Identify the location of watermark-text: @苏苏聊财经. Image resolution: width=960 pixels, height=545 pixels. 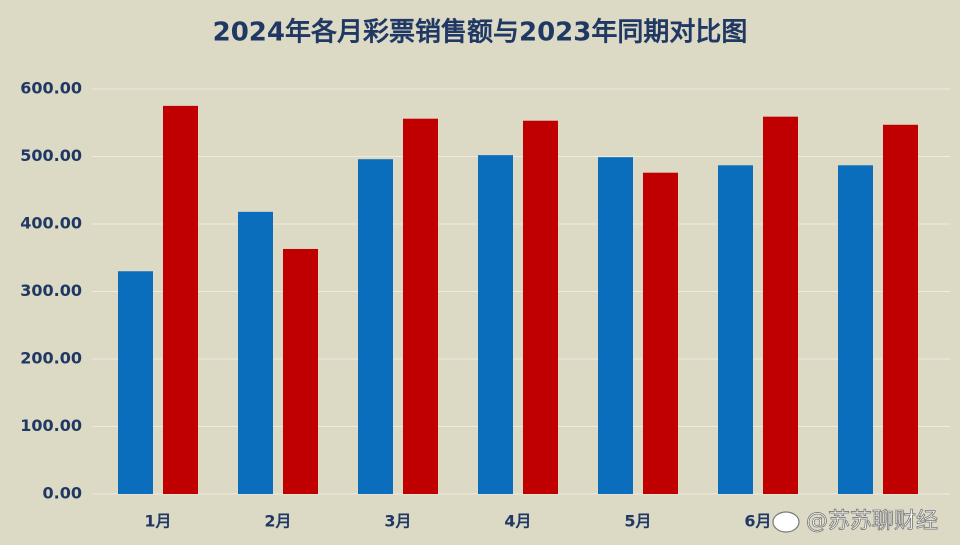
(872, 521).